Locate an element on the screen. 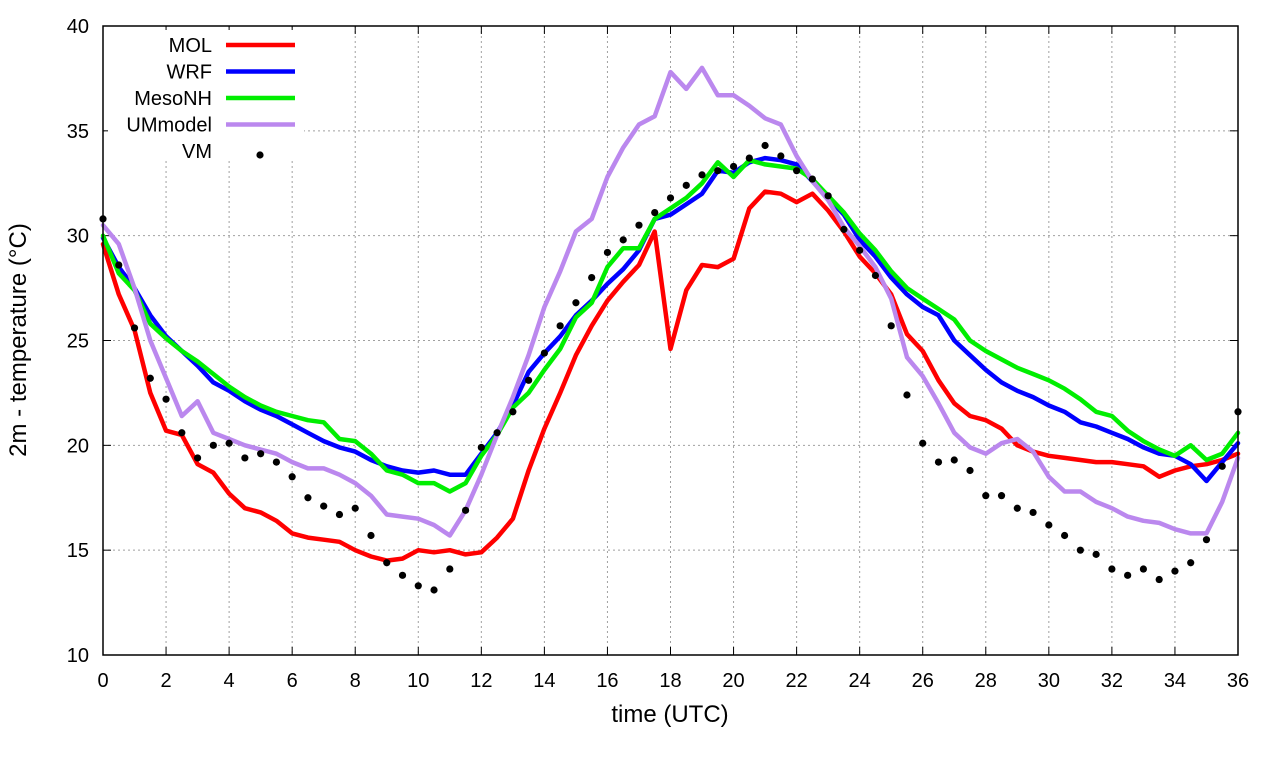  x-tick-label: 16 is located at coordinates (607, 681).